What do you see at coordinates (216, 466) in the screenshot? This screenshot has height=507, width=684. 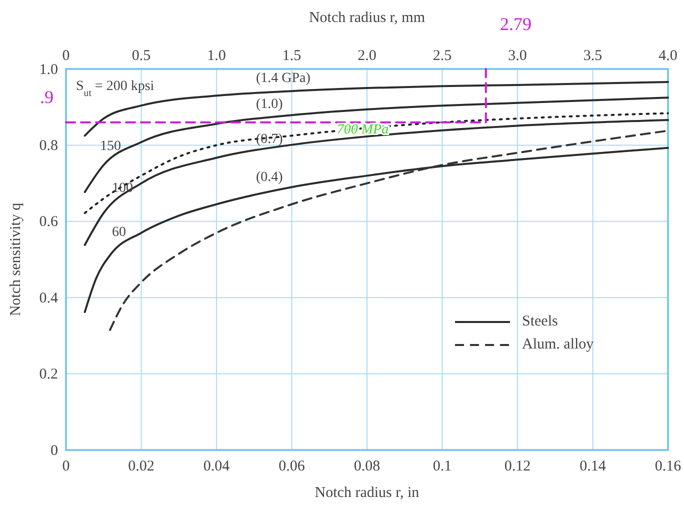 I see `x-tick-label: 0.04` at bounding box center [216, 466].